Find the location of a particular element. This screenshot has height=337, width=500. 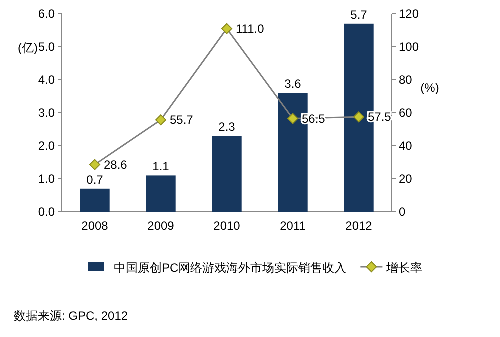

data-label: 55.7 is located at coordinates (182, 120).